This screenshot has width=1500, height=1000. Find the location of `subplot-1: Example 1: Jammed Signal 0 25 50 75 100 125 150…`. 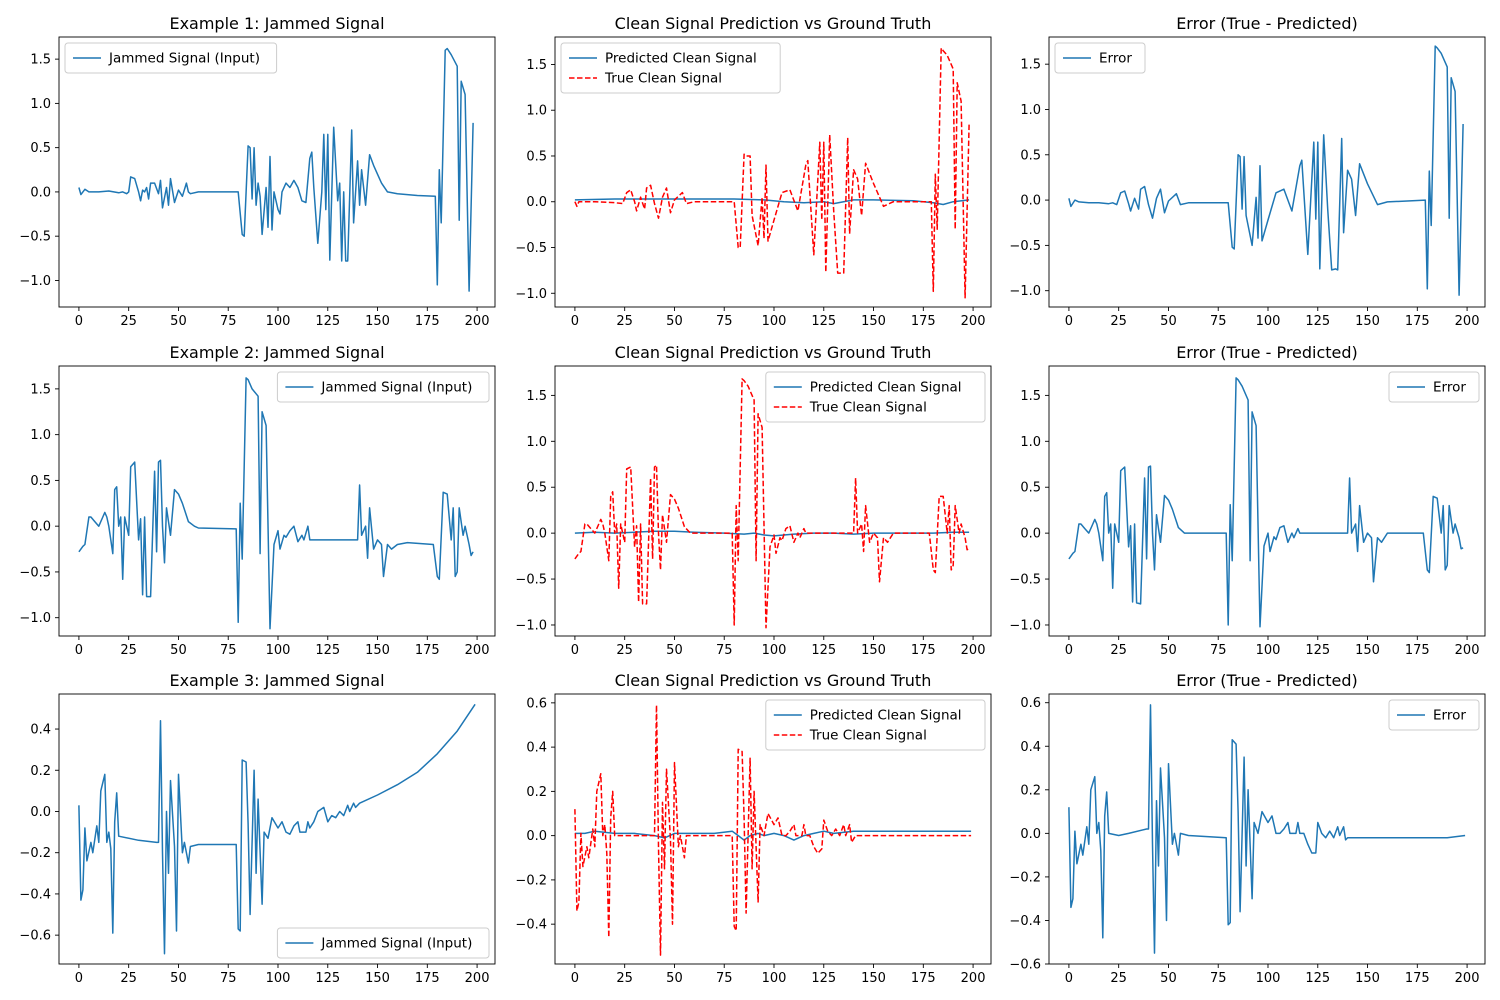

subplot-1: Example 1: Jammed Signal 0 25 50 75 100 125 150… is located at coordinates (257, 171).